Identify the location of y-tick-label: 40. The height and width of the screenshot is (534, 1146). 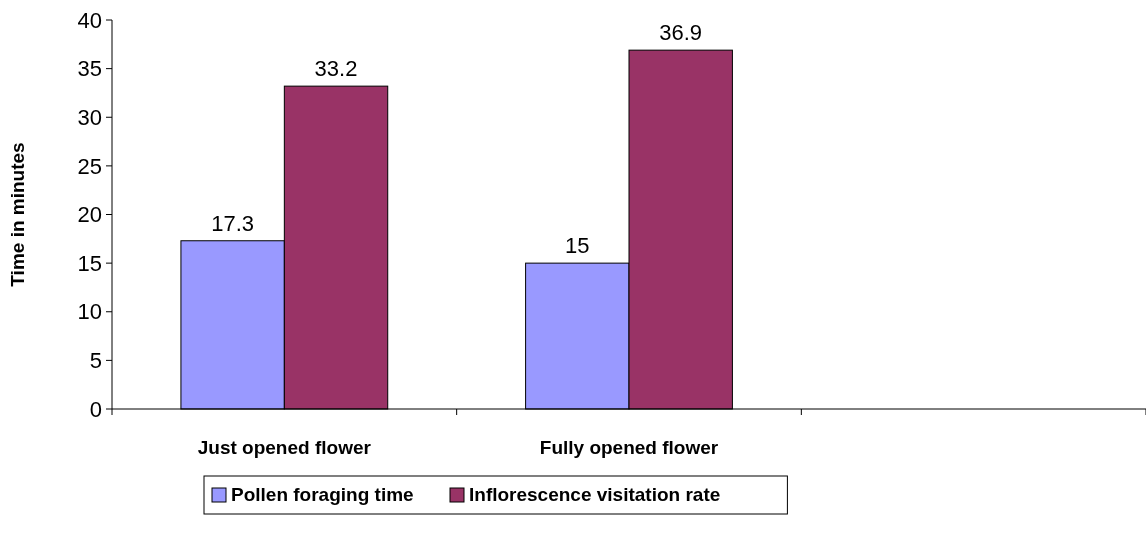
(89, 20).